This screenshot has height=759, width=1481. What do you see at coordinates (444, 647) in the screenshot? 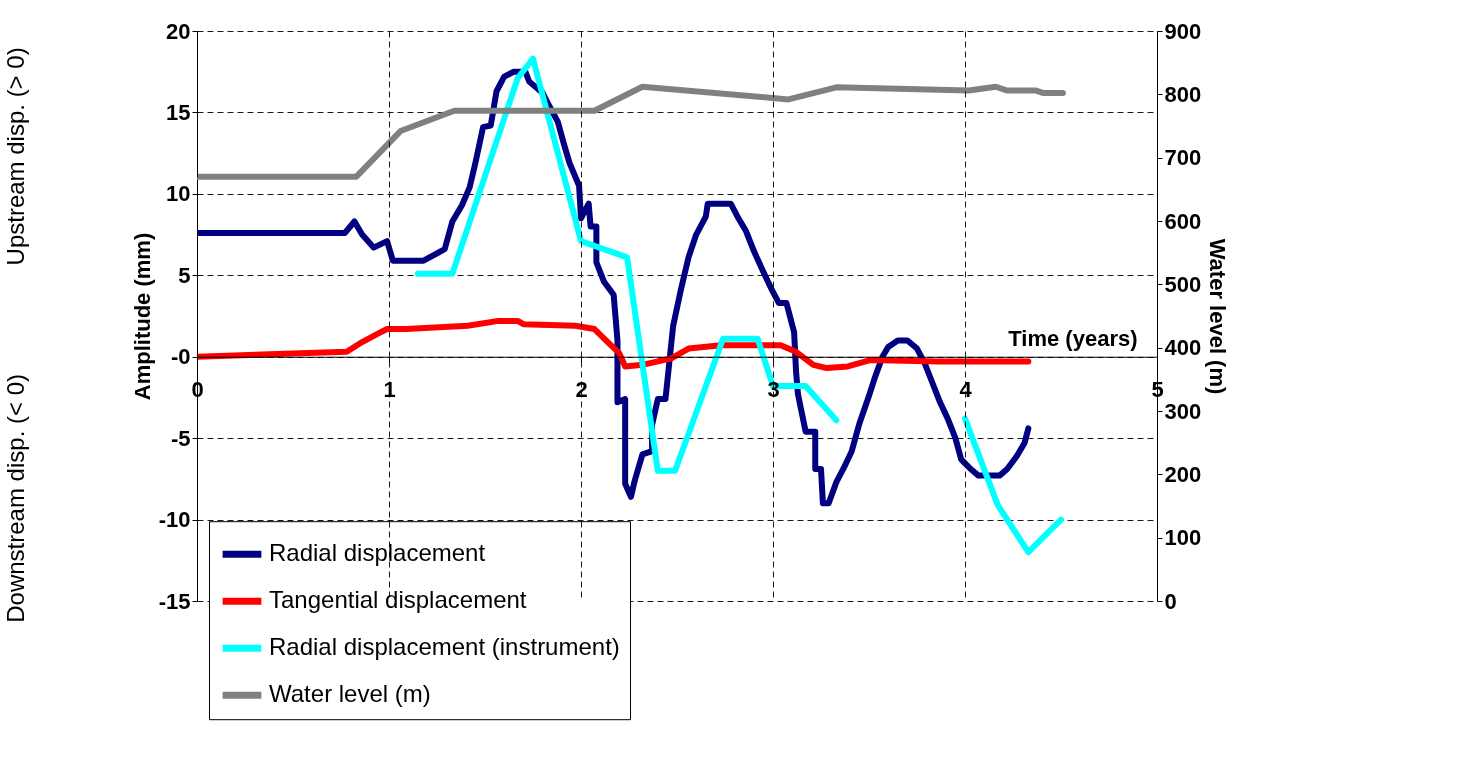
I see `legend-label: Radial displacement (instrument)` at bounding box center [444, 647].